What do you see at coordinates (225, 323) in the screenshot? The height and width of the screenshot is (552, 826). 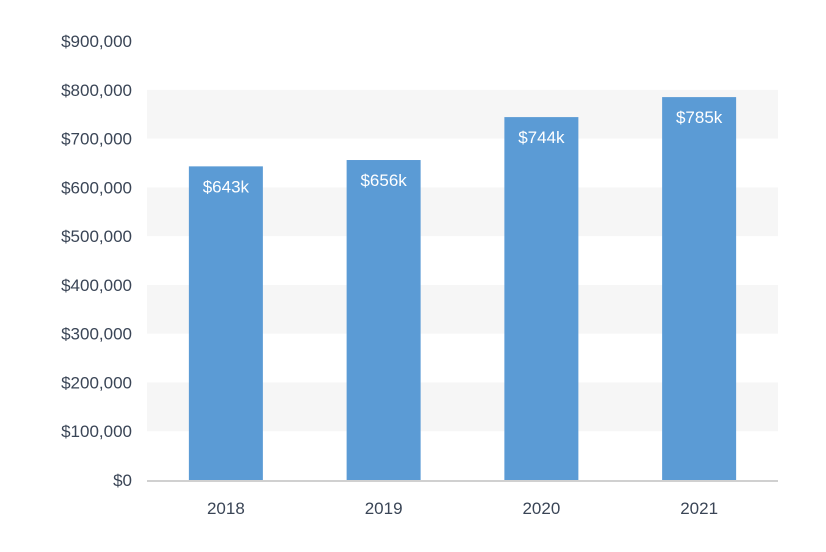 I see `bar-2018` at bounding box center [225, 323].